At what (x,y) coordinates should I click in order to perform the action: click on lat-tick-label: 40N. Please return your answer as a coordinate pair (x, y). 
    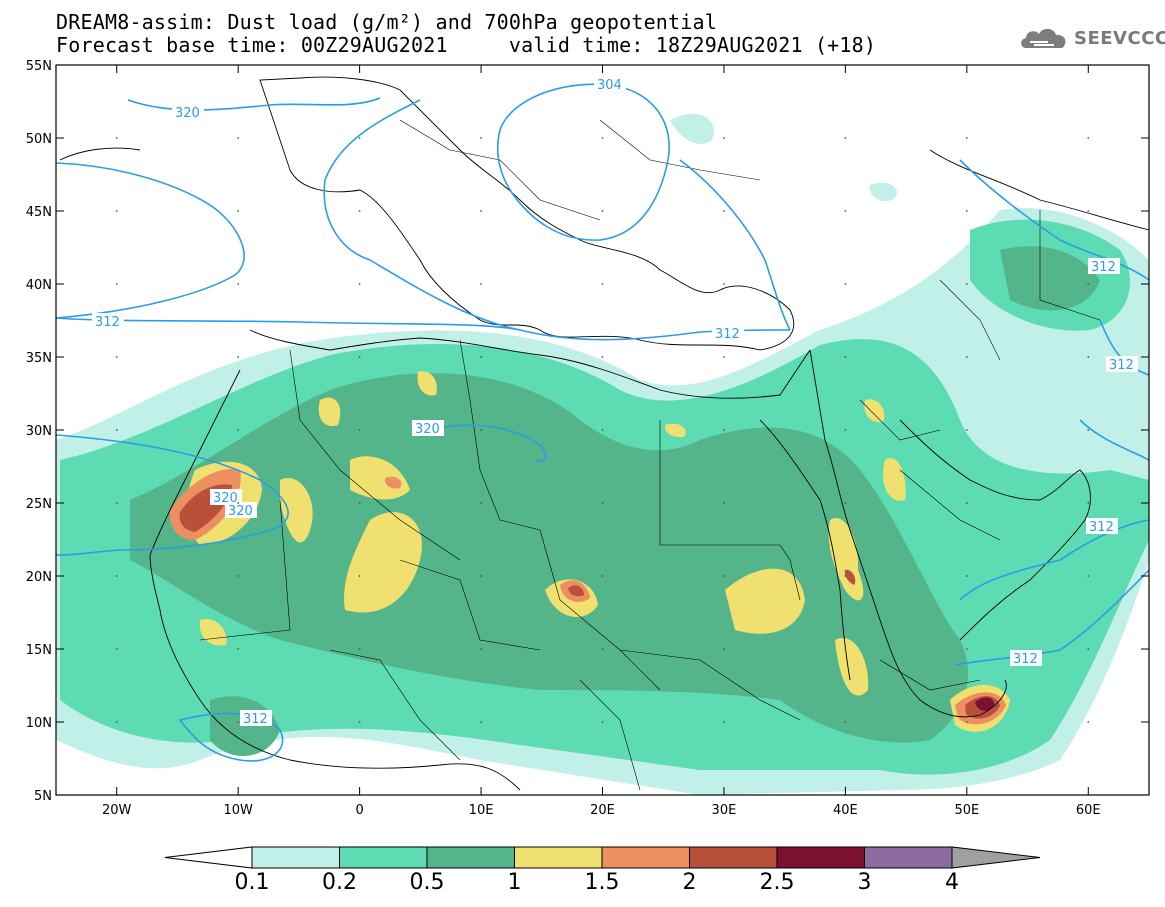
    Looking at the image, I should click on (39, 285).